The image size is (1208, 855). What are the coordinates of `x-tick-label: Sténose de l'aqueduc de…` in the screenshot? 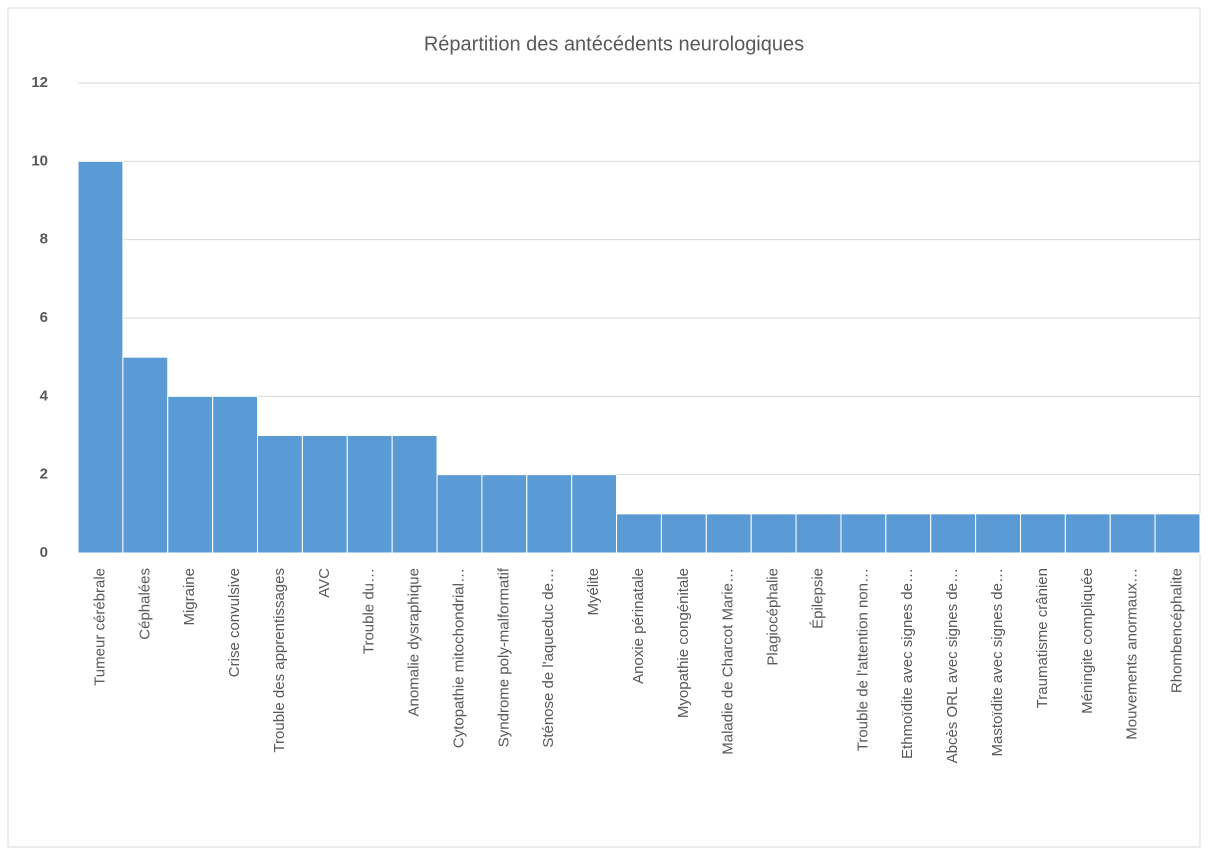 It's located at (548, 658).